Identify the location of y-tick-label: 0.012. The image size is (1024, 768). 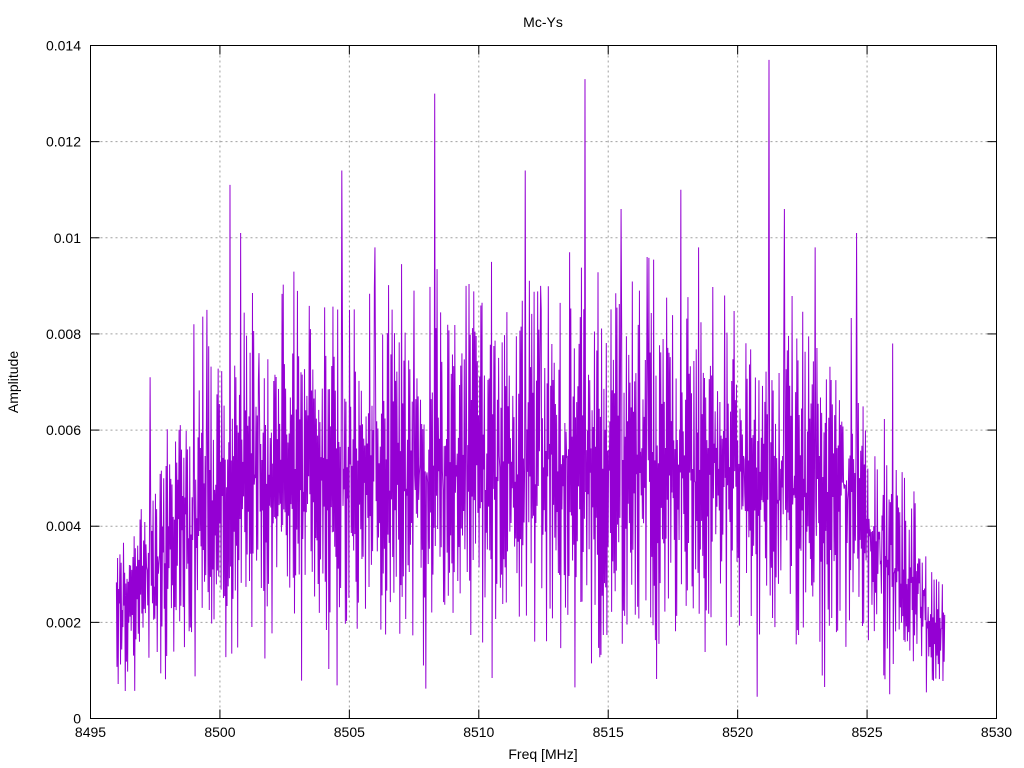
(63, 142).